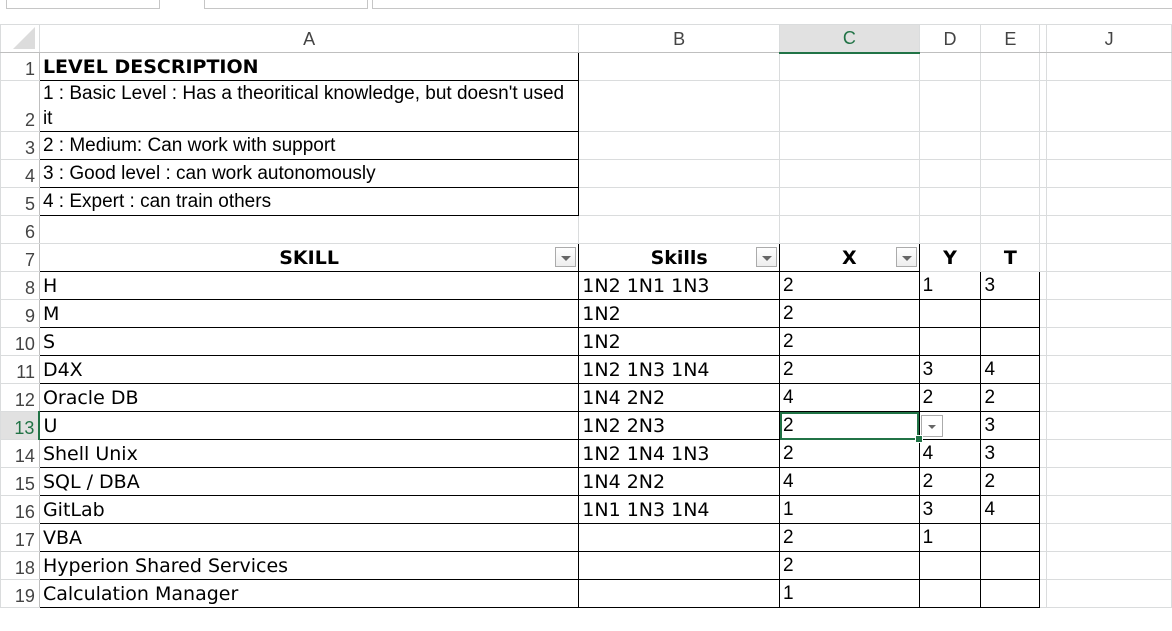  What do you see at coordinates (849, 257) in the screenshot?
I see `table-header-x: X` at bounding box center [849, 257].